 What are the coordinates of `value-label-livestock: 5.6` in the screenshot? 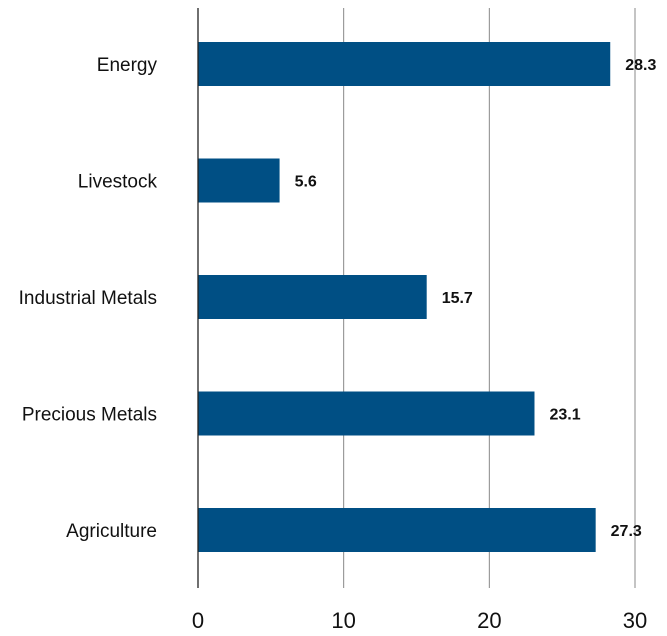 It's located at (306, 182).